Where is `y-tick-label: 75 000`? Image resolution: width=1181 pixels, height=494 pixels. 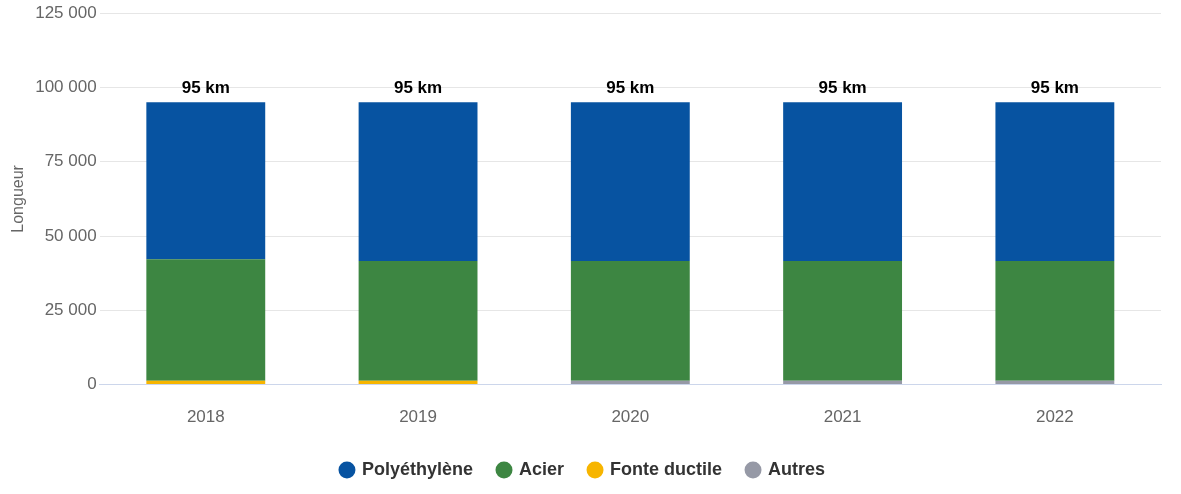
y-tick-label: 75 000 is located at coordinates (70, 161).